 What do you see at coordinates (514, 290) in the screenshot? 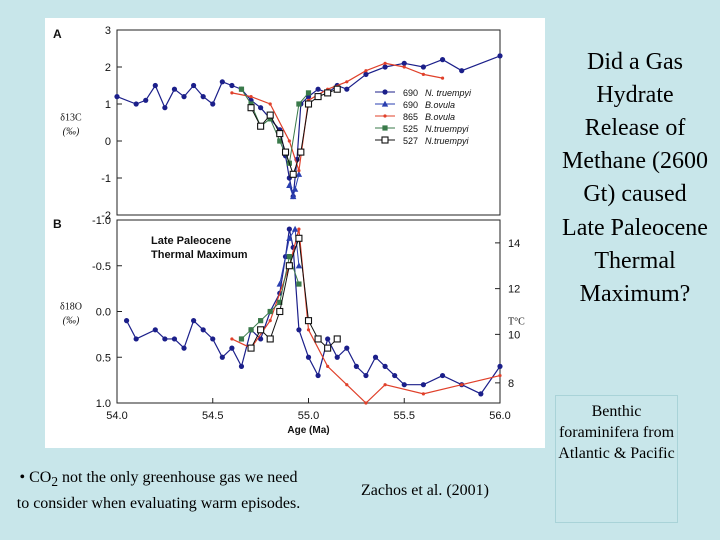
I see `y2-tick-label: 12` at bounding box center [514, 290].